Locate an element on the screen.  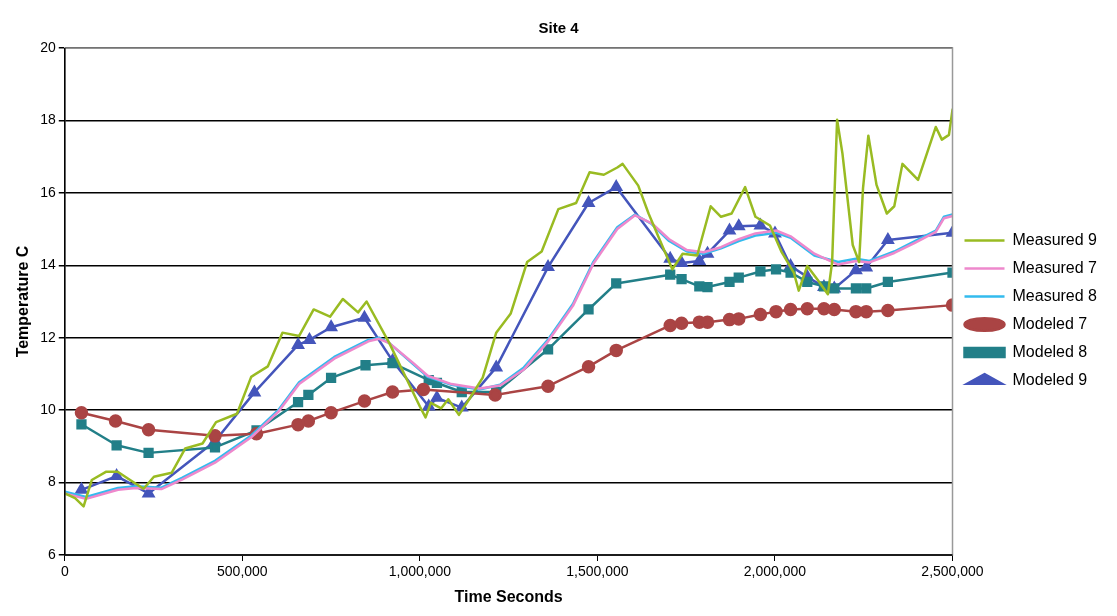
x-tick-label: 1,500,000 is located at coordinates (597, 571).